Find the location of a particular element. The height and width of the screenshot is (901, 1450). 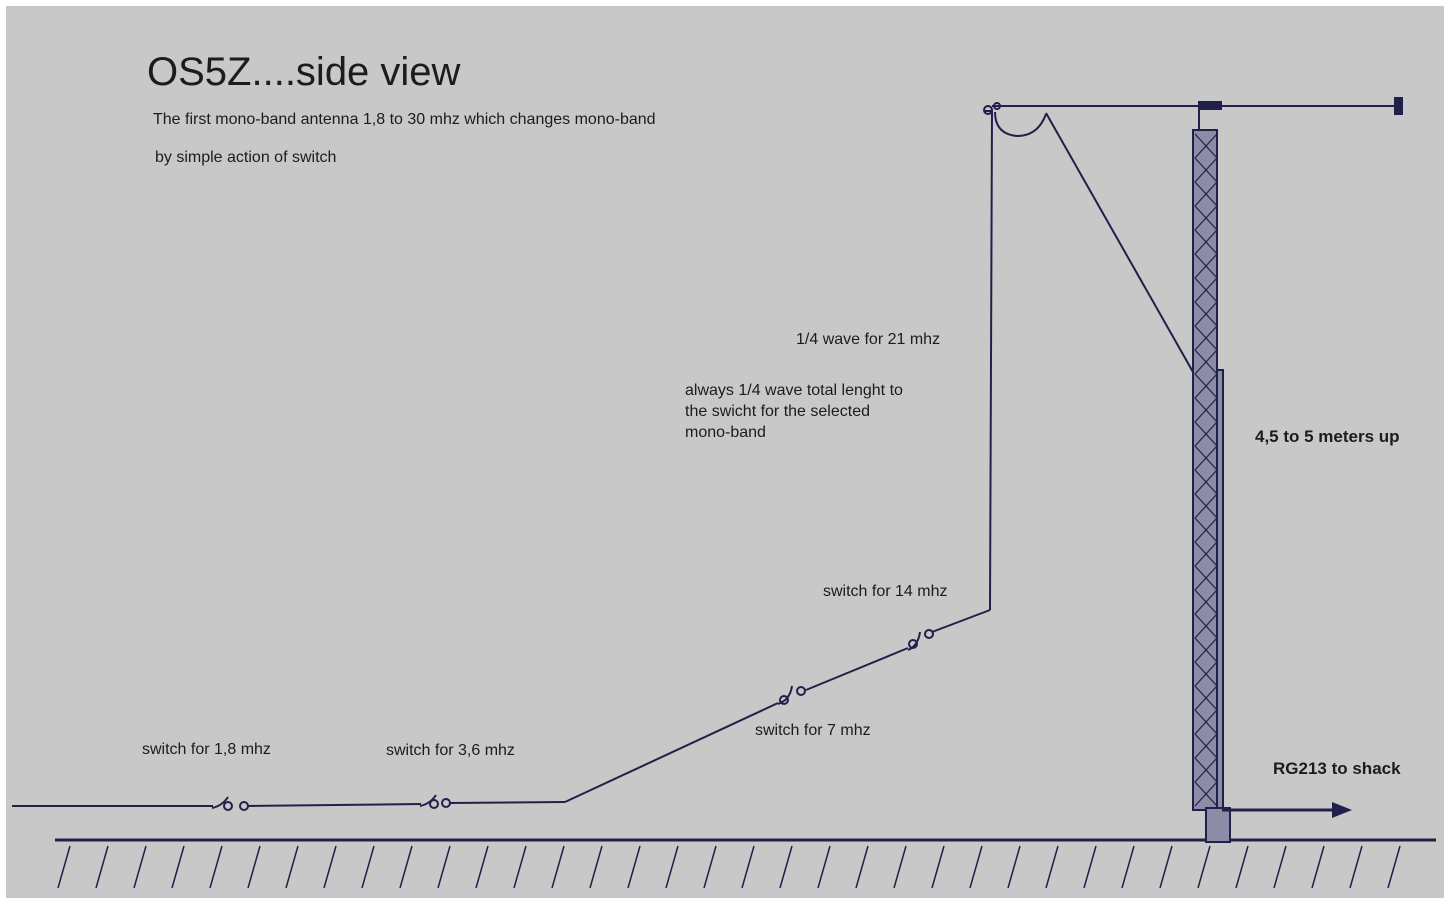

mast is located at coordinates (1211, 476).